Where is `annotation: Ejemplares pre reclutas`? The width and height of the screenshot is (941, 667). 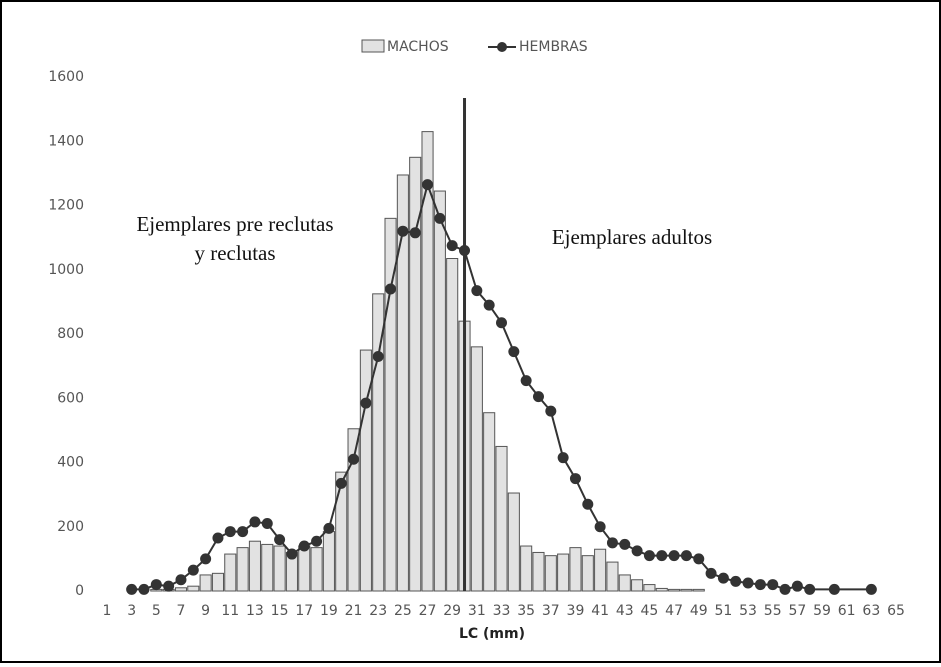
annotation: Ejemplares pre reclutas is located at coordinates (234, 224).